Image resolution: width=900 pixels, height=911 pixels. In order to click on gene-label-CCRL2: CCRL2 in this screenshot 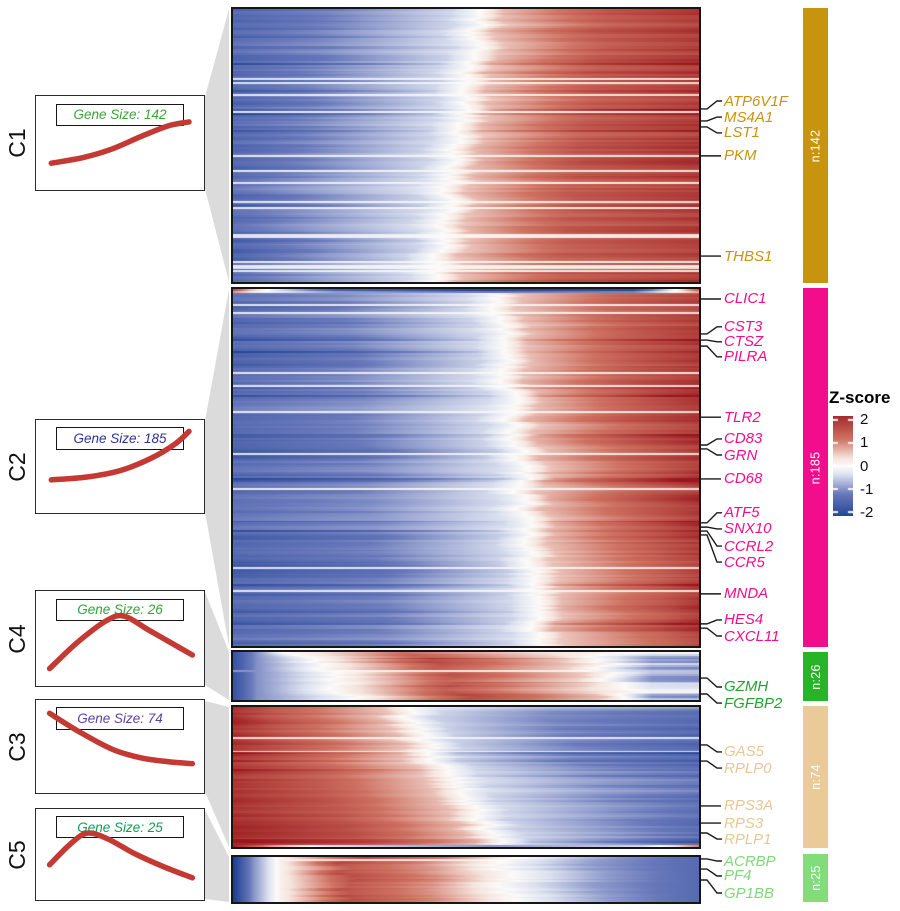, I will do `click(749, 546)`.